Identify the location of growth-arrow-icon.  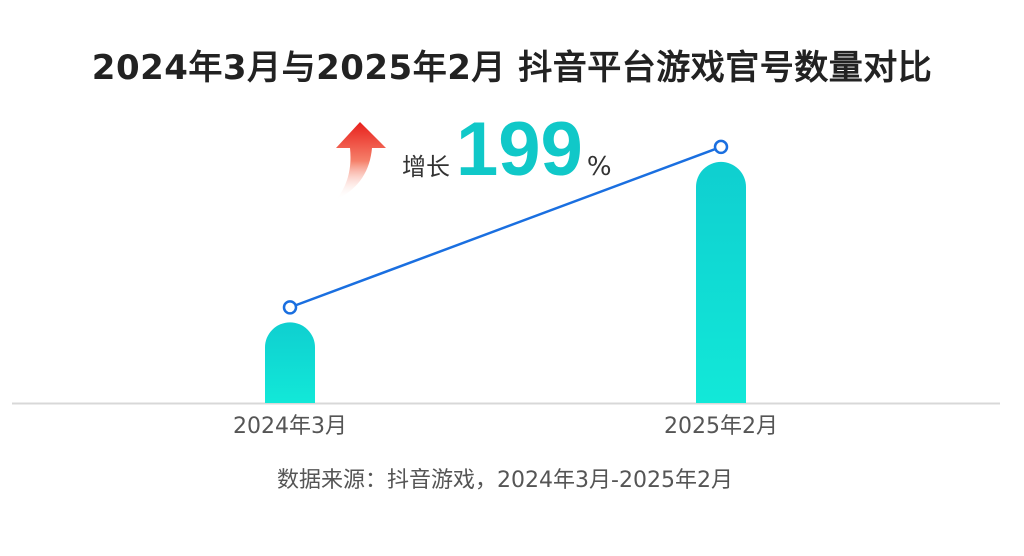
(361, 161).